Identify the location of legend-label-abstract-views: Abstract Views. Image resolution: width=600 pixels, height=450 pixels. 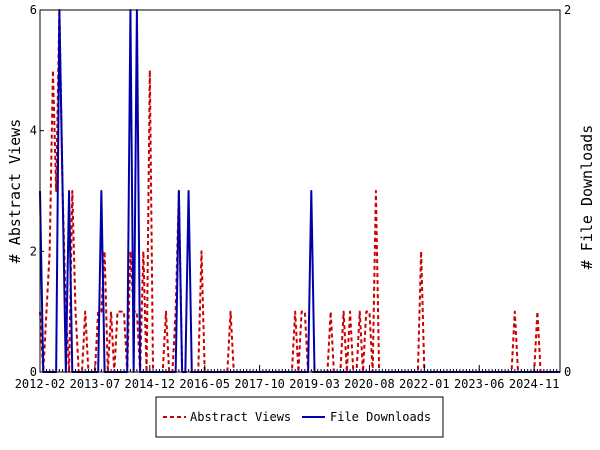
(240, 417).